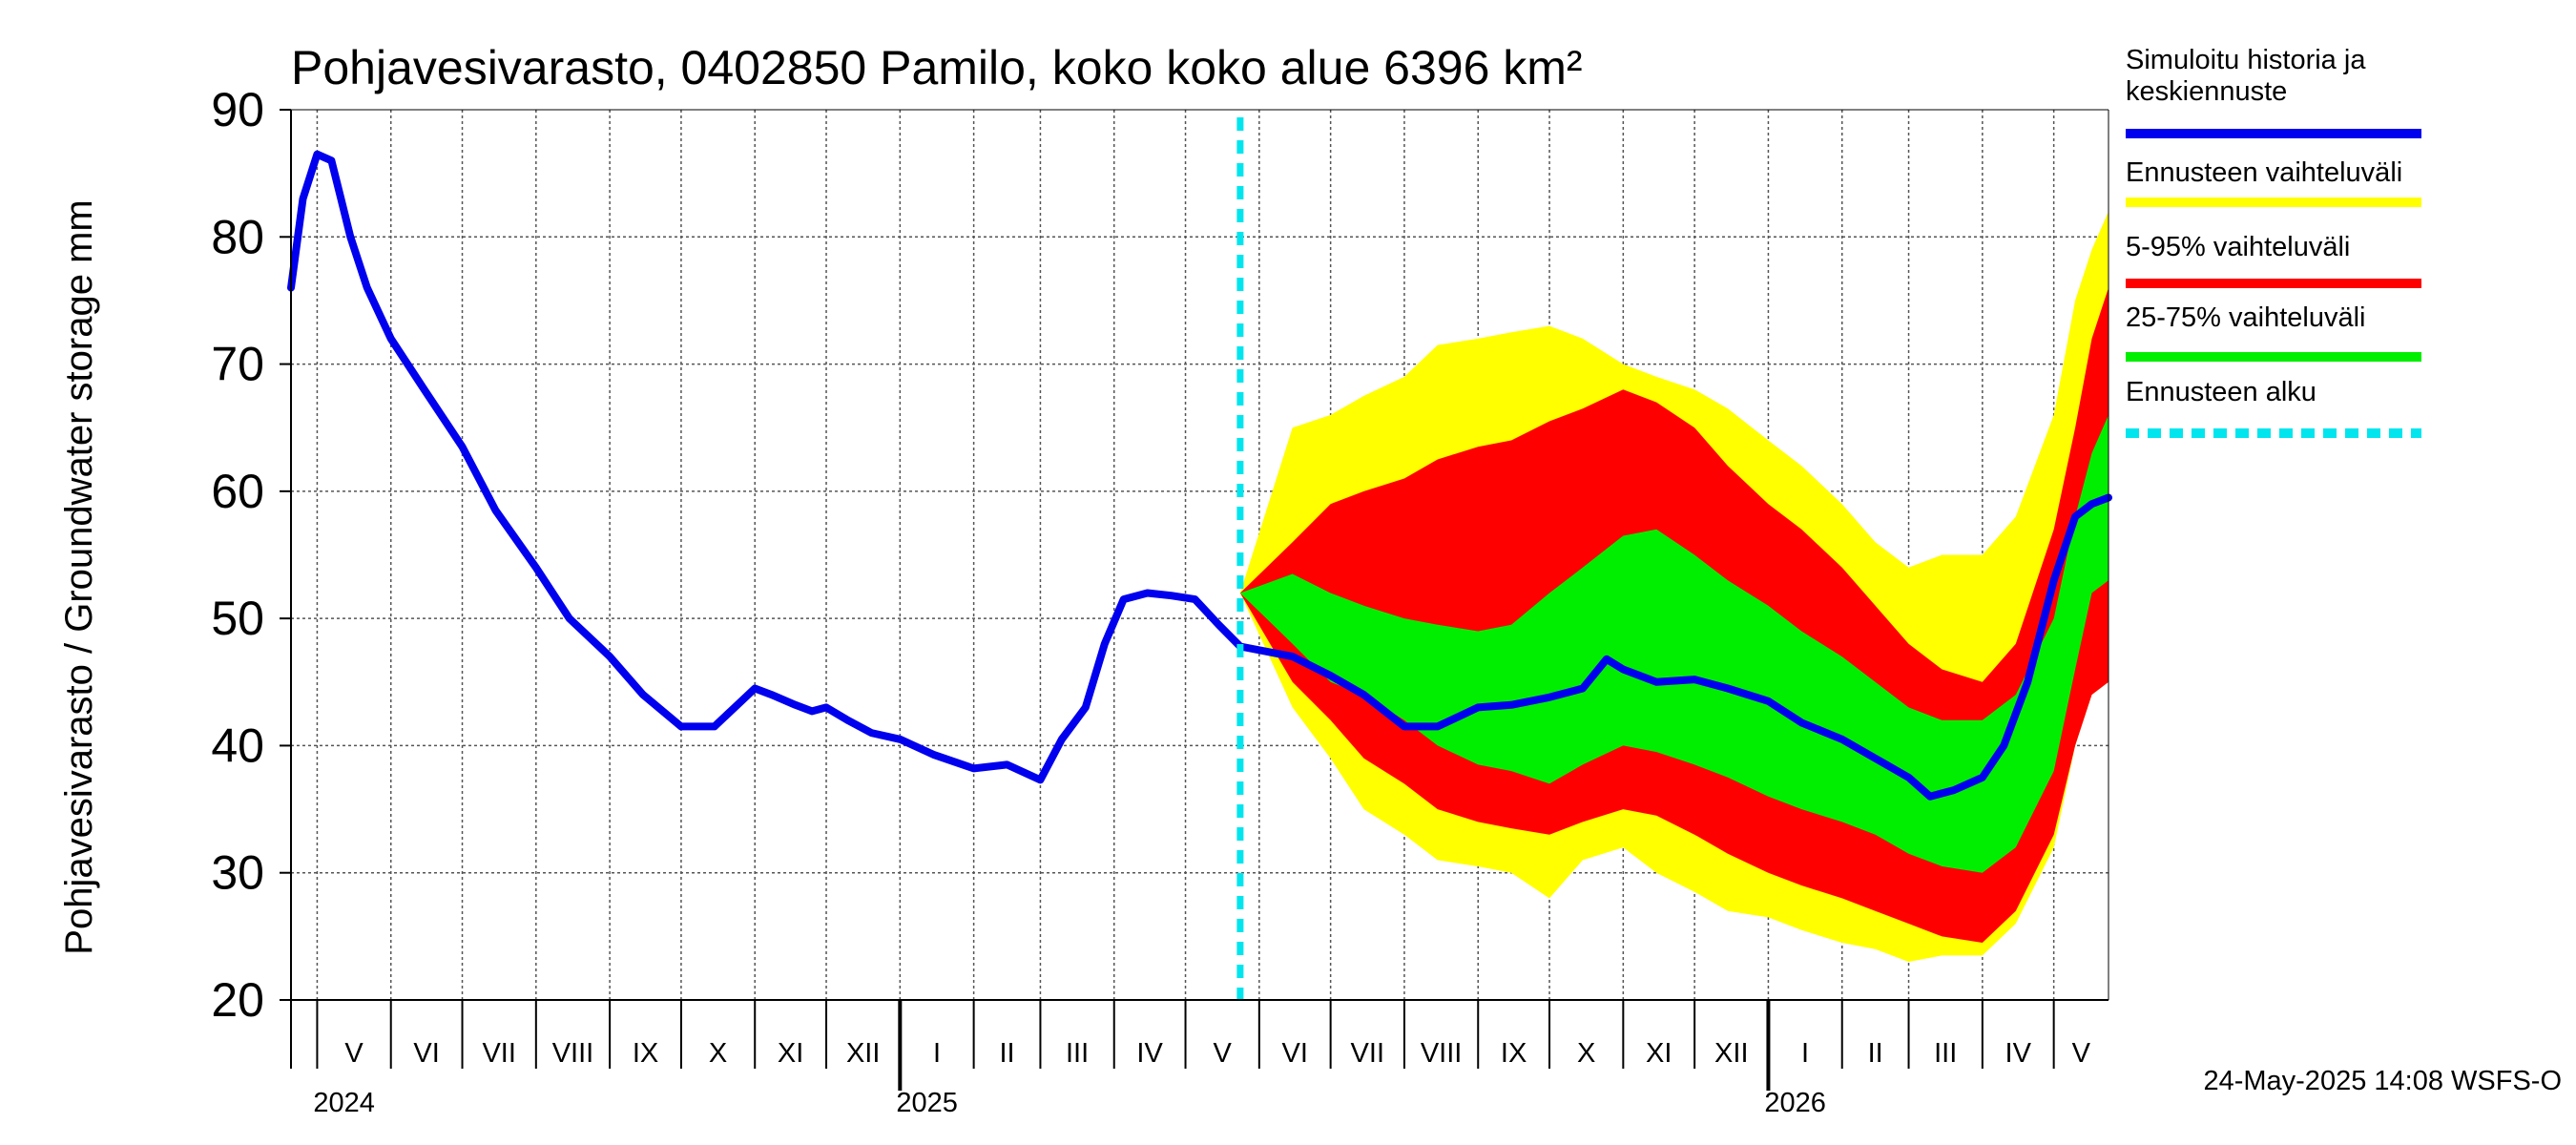 Image resolution: width=2576 pixels, height=1145 pixels. What do you see at coordinates (237, 745) in the screenshot?
I see `y-tick-label: 40` at bounding box center [237, 745].